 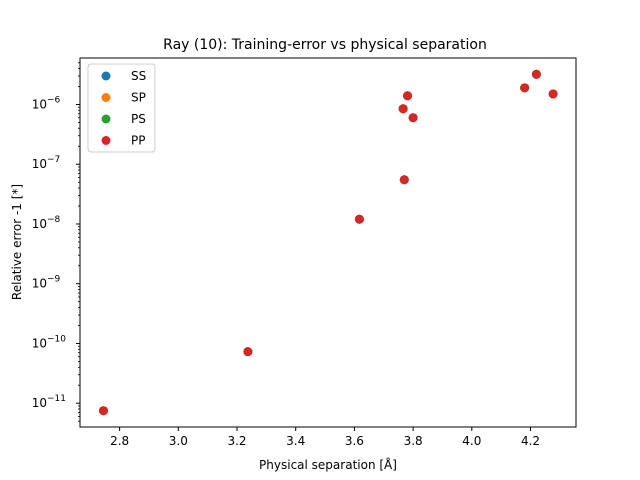 What do you see at coordinates (178, 441) in the screenshot?
I see `x-tick-label: 3.0` at bounding box center [178, 441].